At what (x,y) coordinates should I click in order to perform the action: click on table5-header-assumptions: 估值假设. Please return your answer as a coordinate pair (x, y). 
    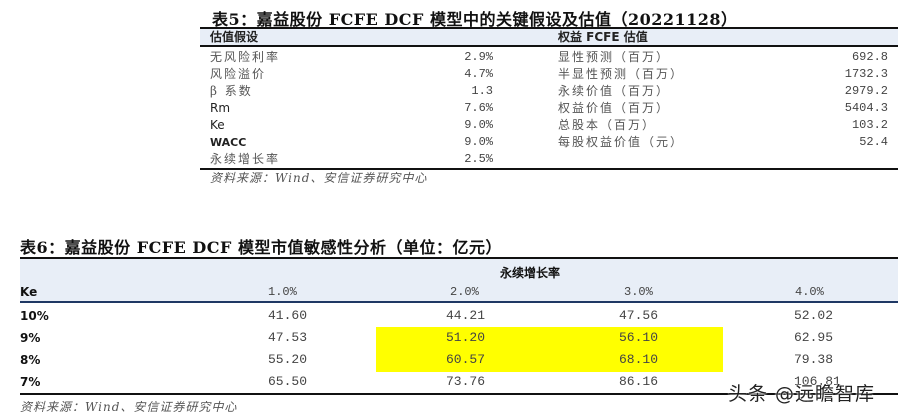
    Looking at the image, I should click on (234, 37).